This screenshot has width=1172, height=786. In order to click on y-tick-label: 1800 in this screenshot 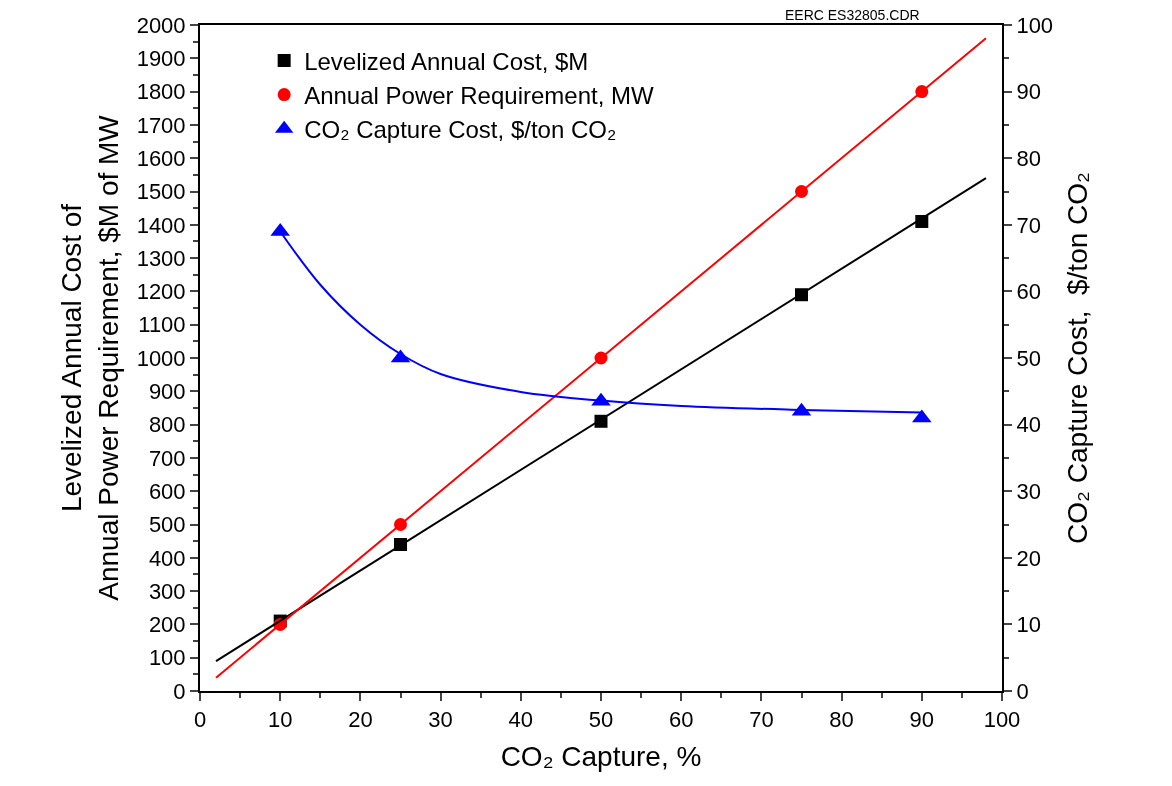, I will do `click(161, 92)`.